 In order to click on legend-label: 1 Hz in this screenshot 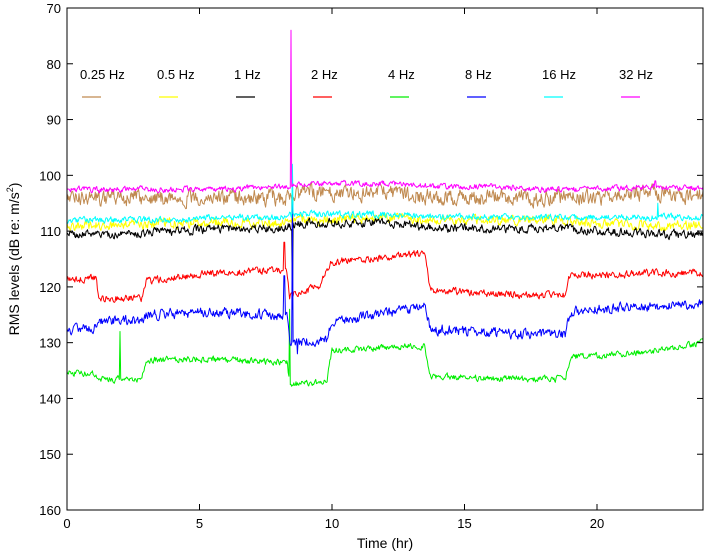, I will do `click(247, 74)`.